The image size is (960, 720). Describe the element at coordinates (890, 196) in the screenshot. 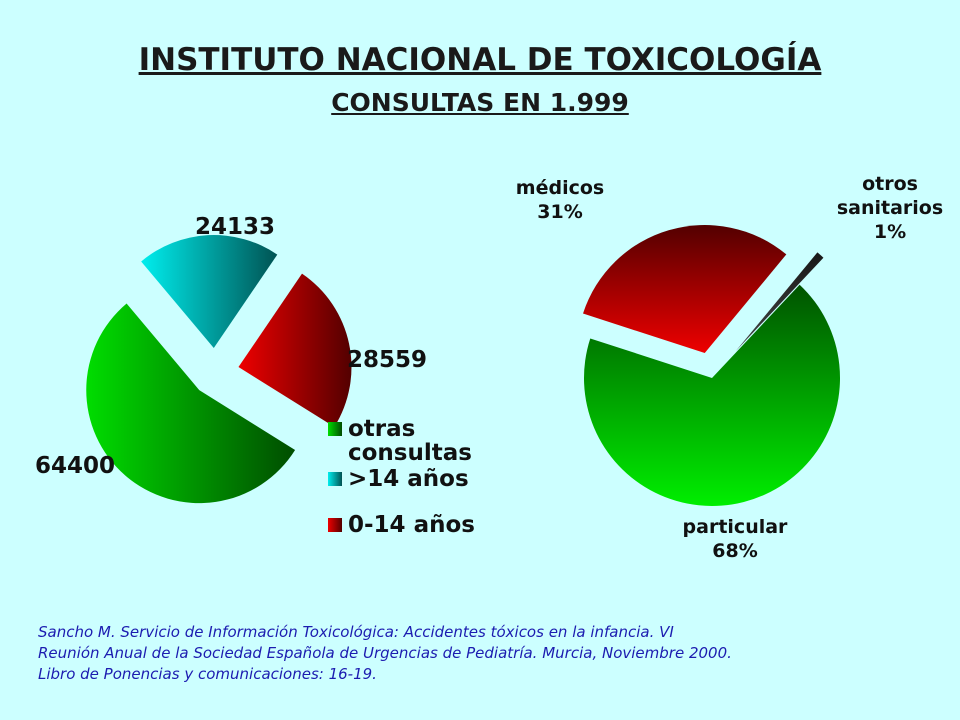

I see `slice-category: otros sanitarios` at that location.